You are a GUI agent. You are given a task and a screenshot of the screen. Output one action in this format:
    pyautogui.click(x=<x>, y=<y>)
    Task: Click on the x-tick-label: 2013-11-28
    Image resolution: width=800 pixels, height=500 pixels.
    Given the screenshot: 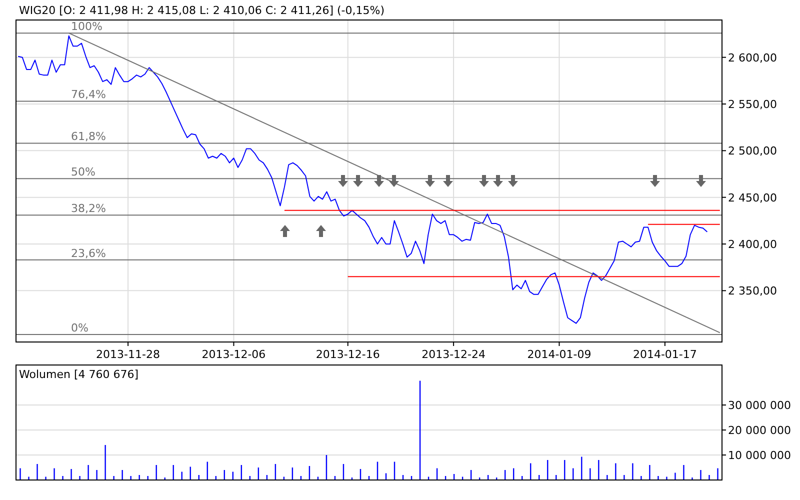 What is the action you would take?
    pyautogui.click(x=128, y=354)
    